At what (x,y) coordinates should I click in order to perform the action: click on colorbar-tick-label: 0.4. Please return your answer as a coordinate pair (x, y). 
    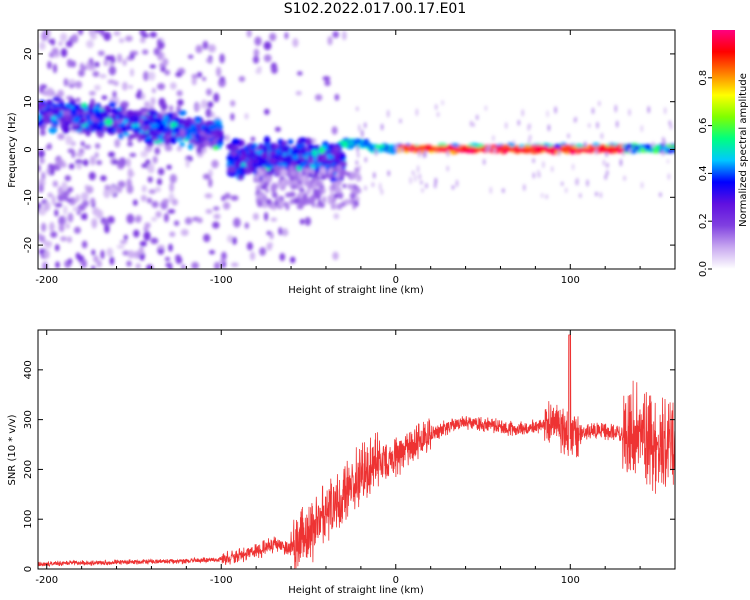
    Looking at the image, I should click on (703, 173).